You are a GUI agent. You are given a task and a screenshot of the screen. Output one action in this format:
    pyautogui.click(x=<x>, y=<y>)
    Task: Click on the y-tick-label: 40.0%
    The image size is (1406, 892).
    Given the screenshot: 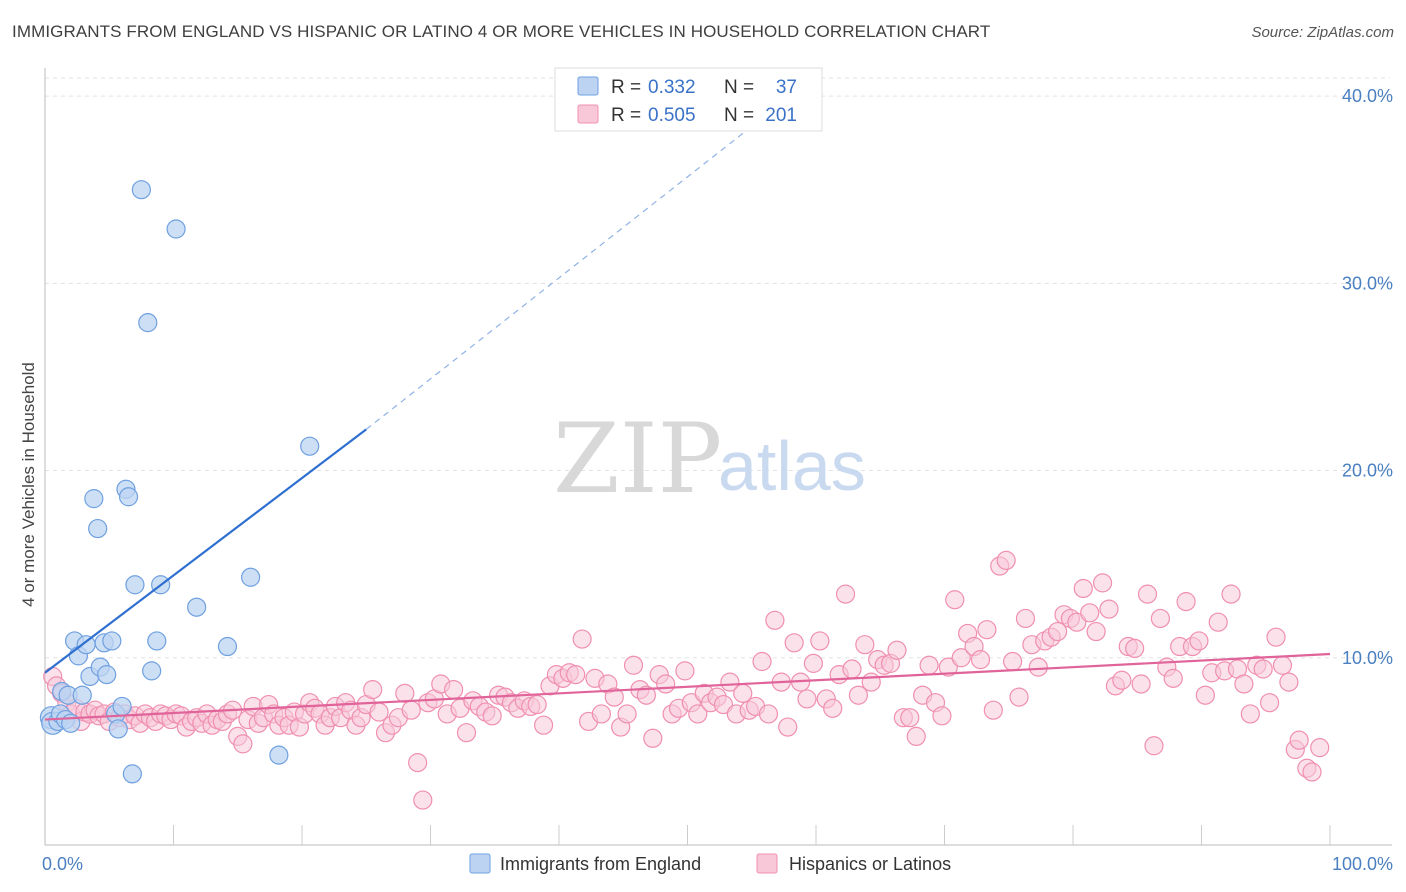 What is the action you would take?
    pyautogui.click(x=1367, y=96)
    